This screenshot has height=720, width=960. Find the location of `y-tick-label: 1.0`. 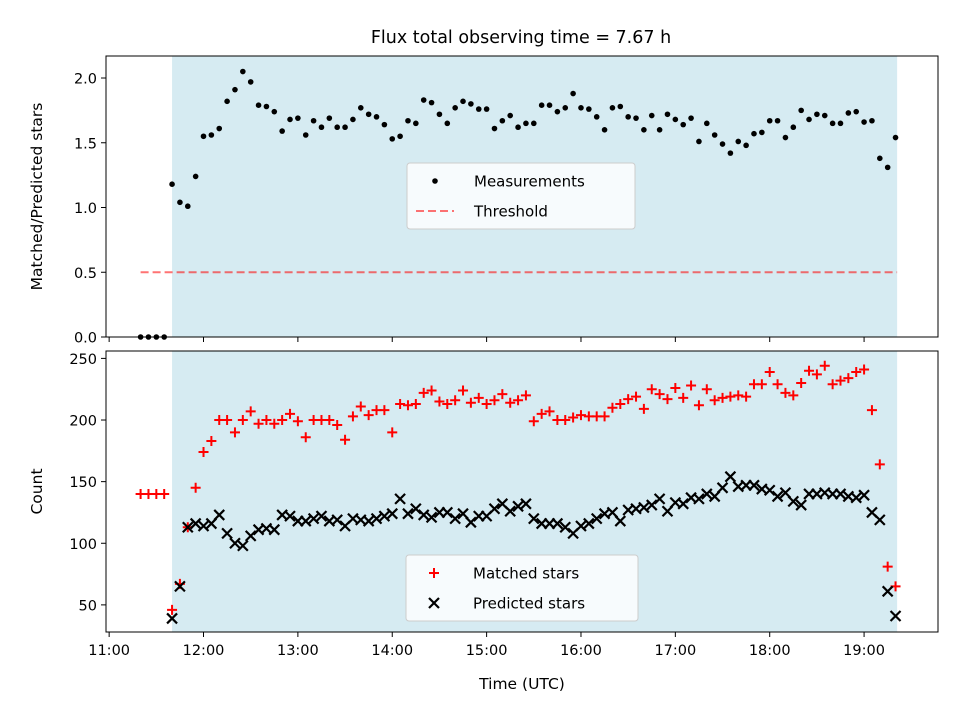

y-tick-label: 1.0 is located at coordinates (85, 209).